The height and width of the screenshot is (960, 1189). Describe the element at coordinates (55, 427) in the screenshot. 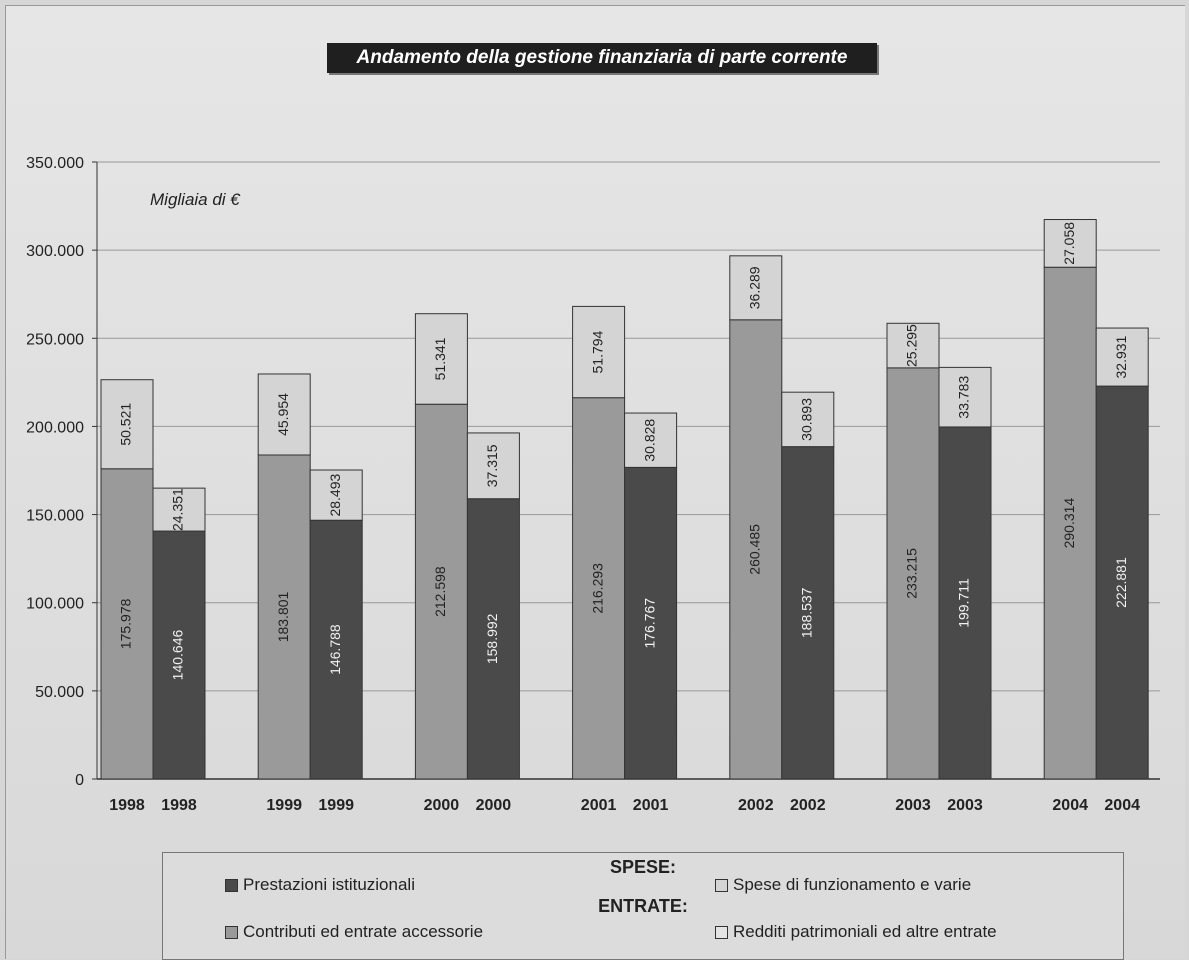

I see `y-tick-label: 200.000` at that location.